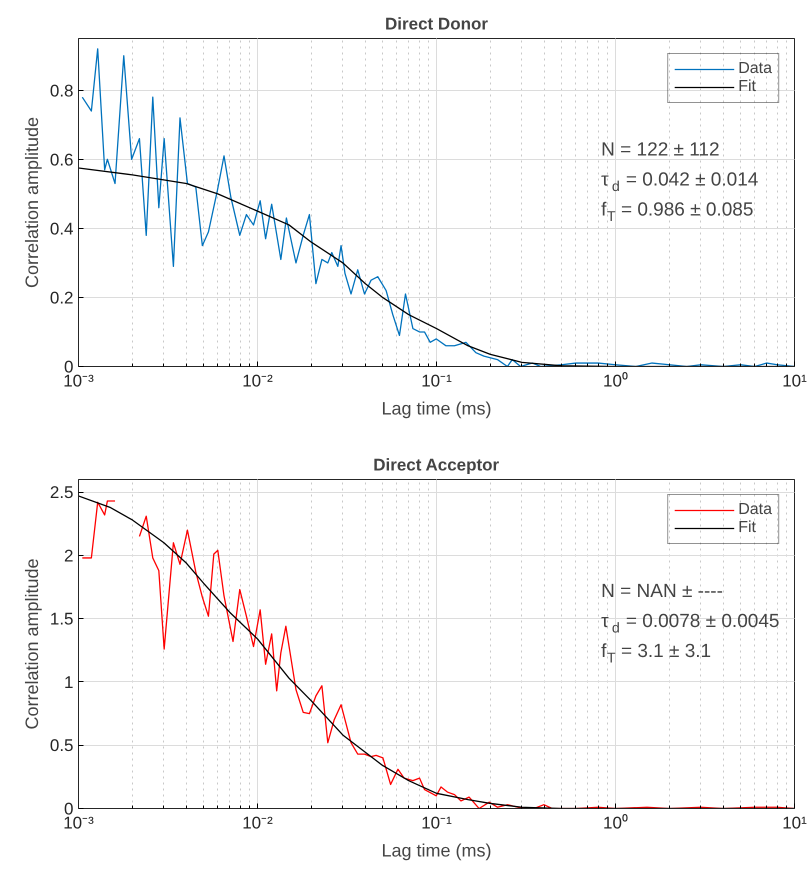  Describe the element at coordinates (62, 746) in the screenshot. I see `y-tick-label: 0.5` at that location.